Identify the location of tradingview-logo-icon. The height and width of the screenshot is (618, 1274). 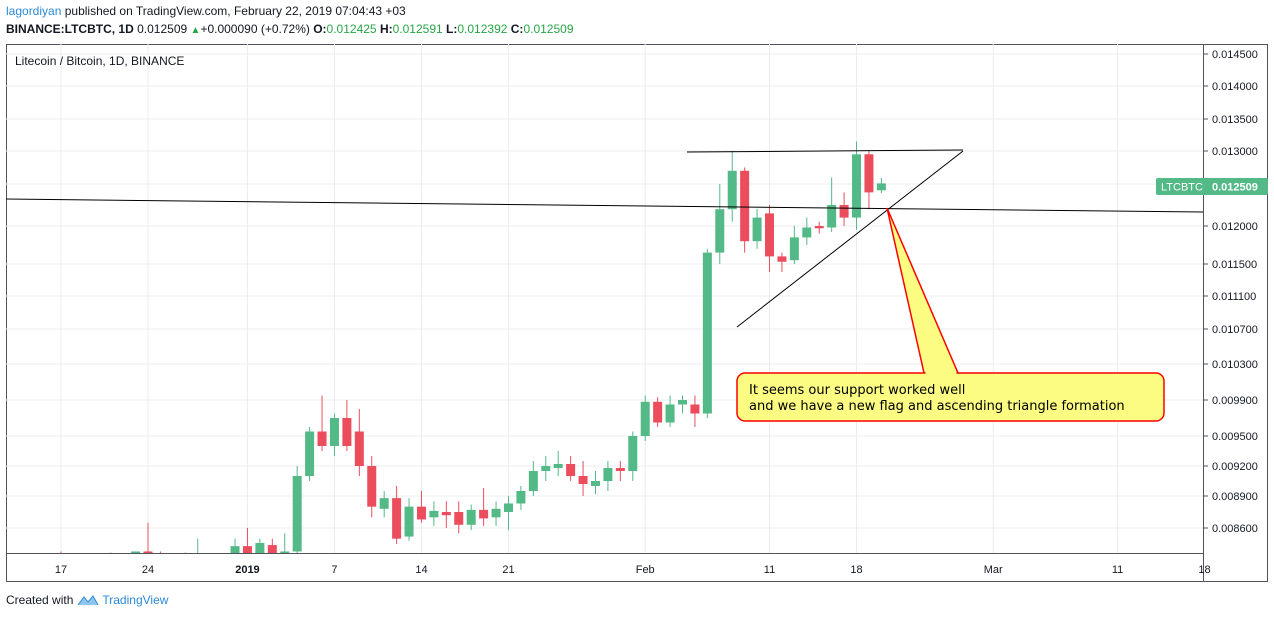
(88, 600).